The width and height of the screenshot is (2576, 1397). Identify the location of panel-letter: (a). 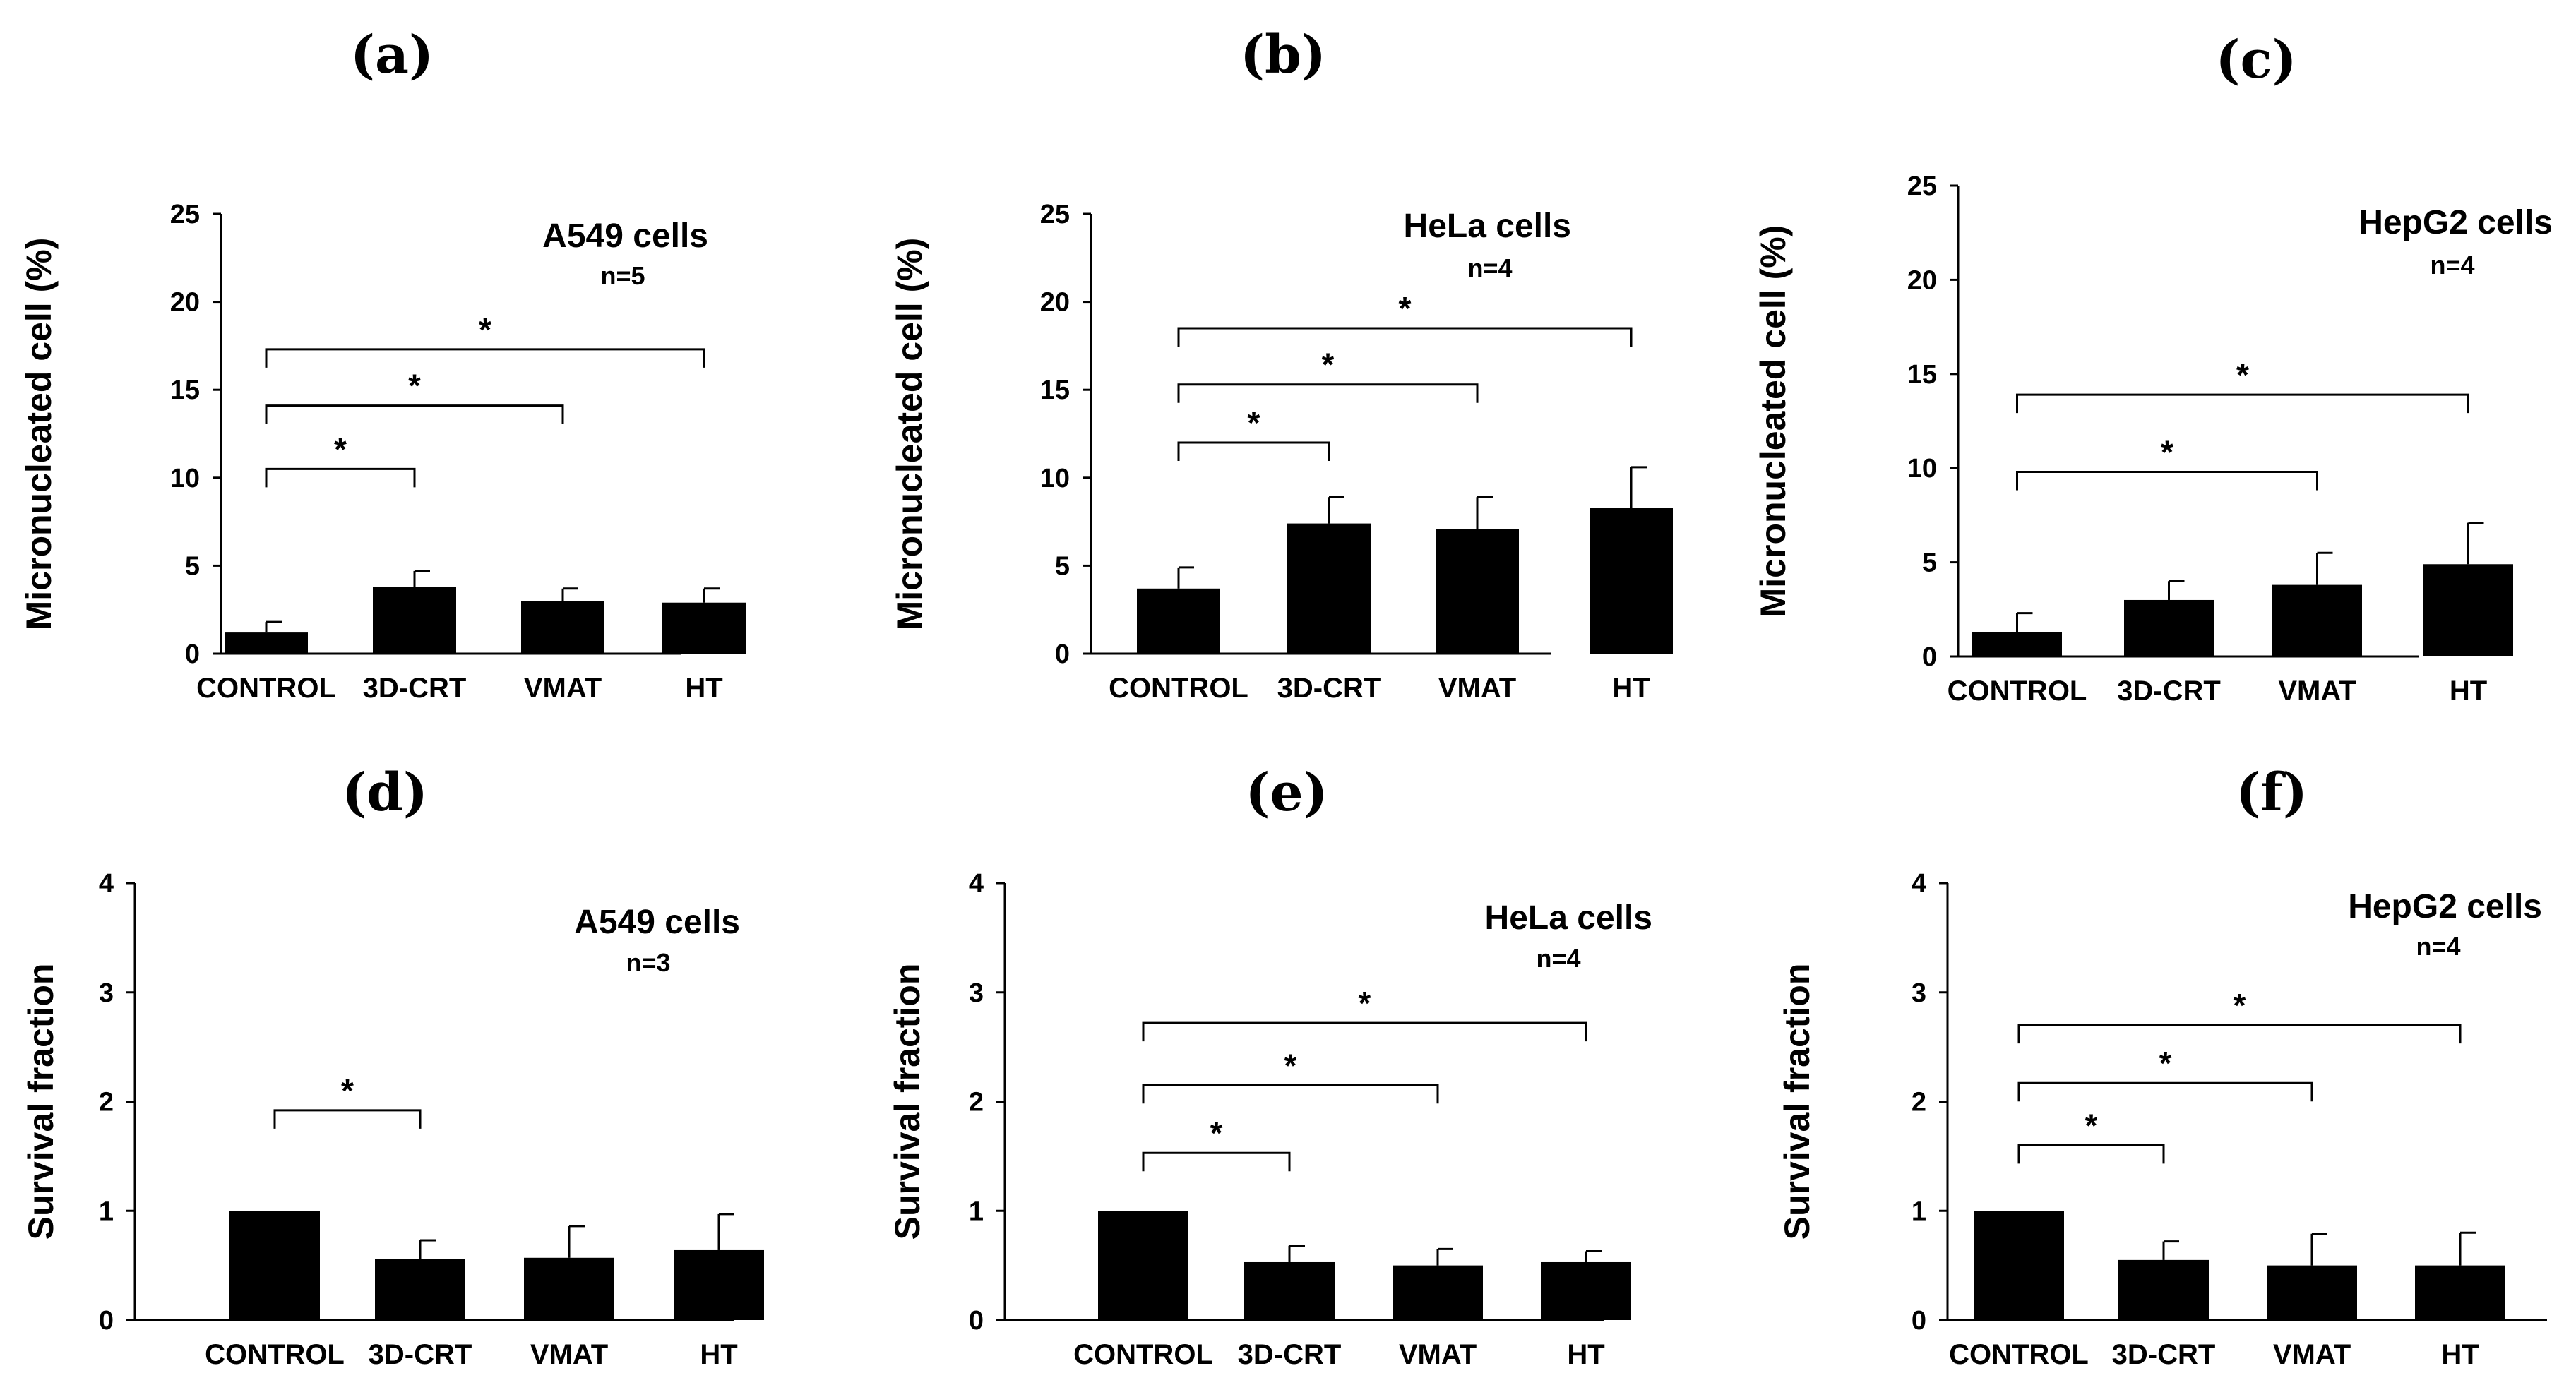
(392, 55).